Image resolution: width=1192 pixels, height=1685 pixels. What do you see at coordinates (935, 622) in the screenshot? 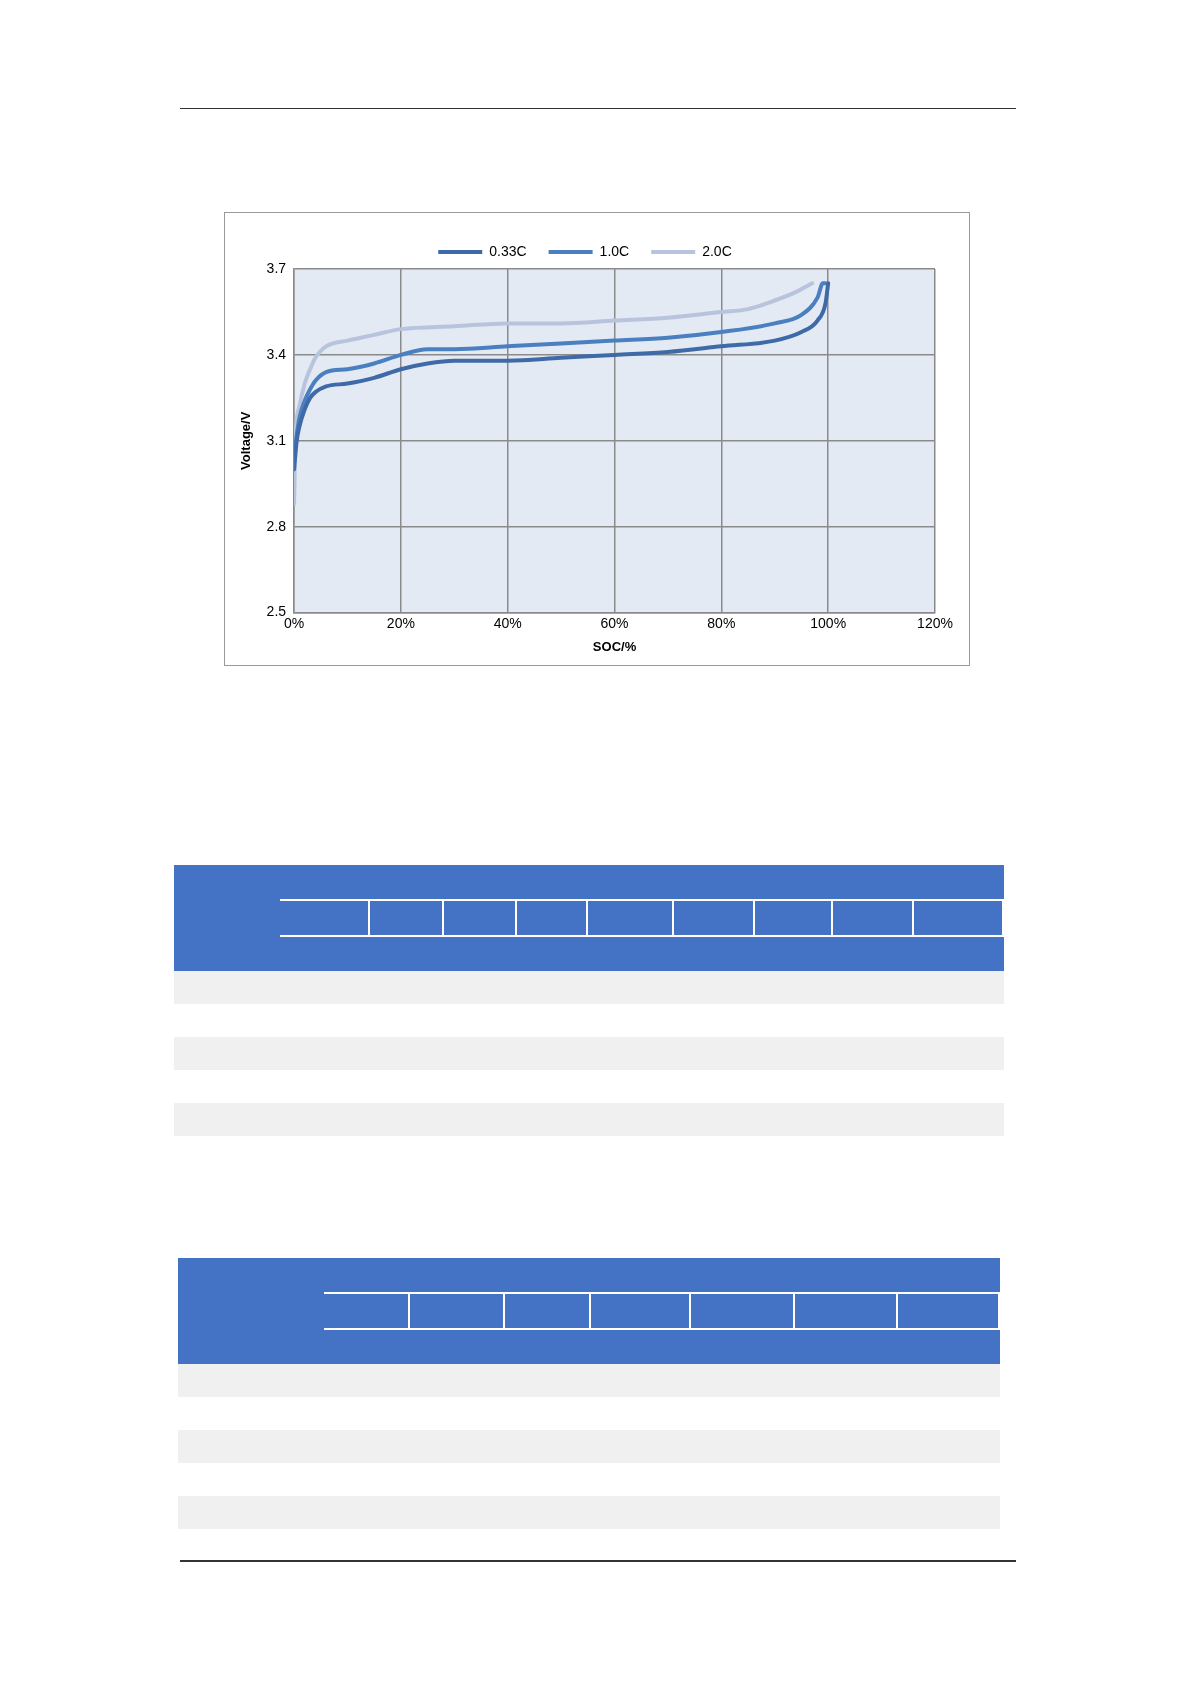
I see `x-tick-label: 120%` at bounding box center [935, 622].